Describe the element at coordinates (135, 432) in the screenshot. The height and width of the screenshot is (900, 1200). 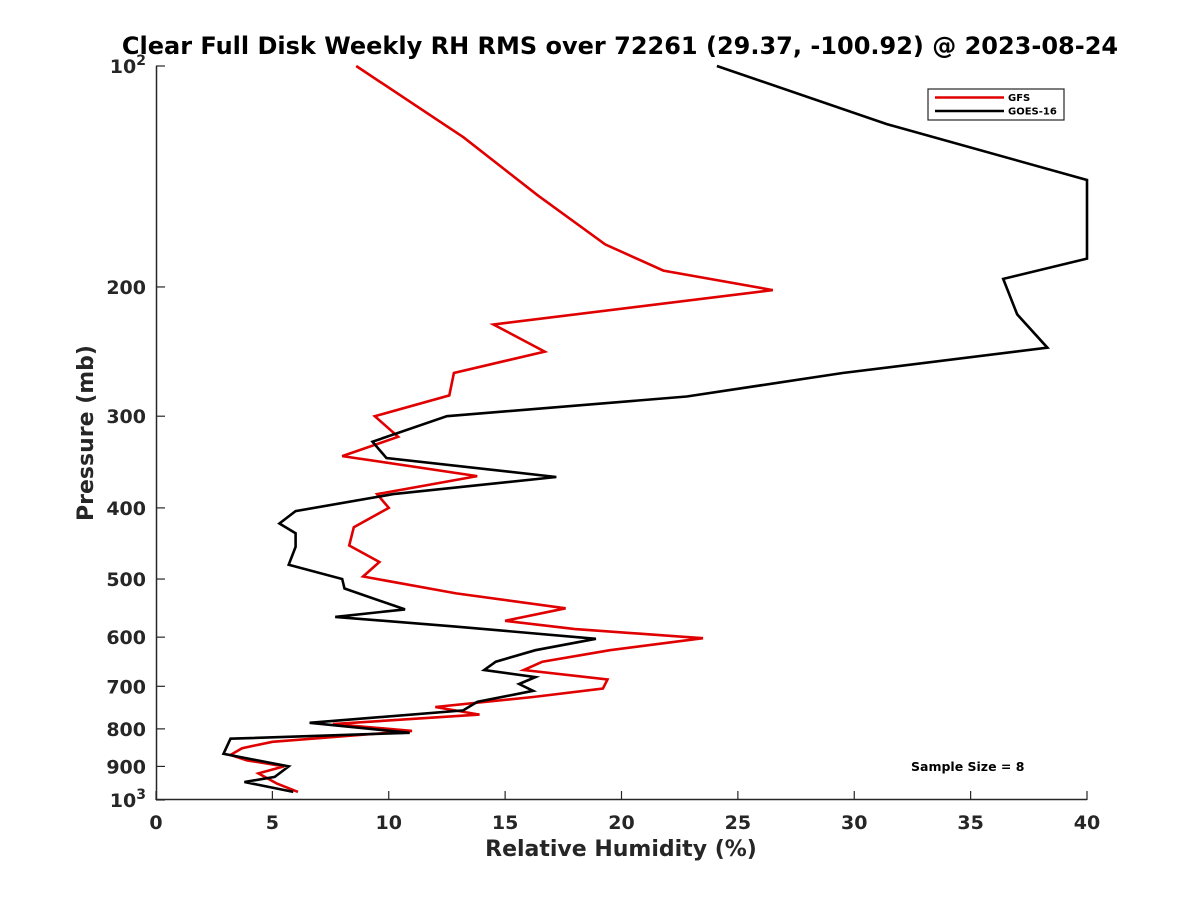
I see `y-ticks: 10² 200 300 400 500 600 700 800 900 10³` at that location.